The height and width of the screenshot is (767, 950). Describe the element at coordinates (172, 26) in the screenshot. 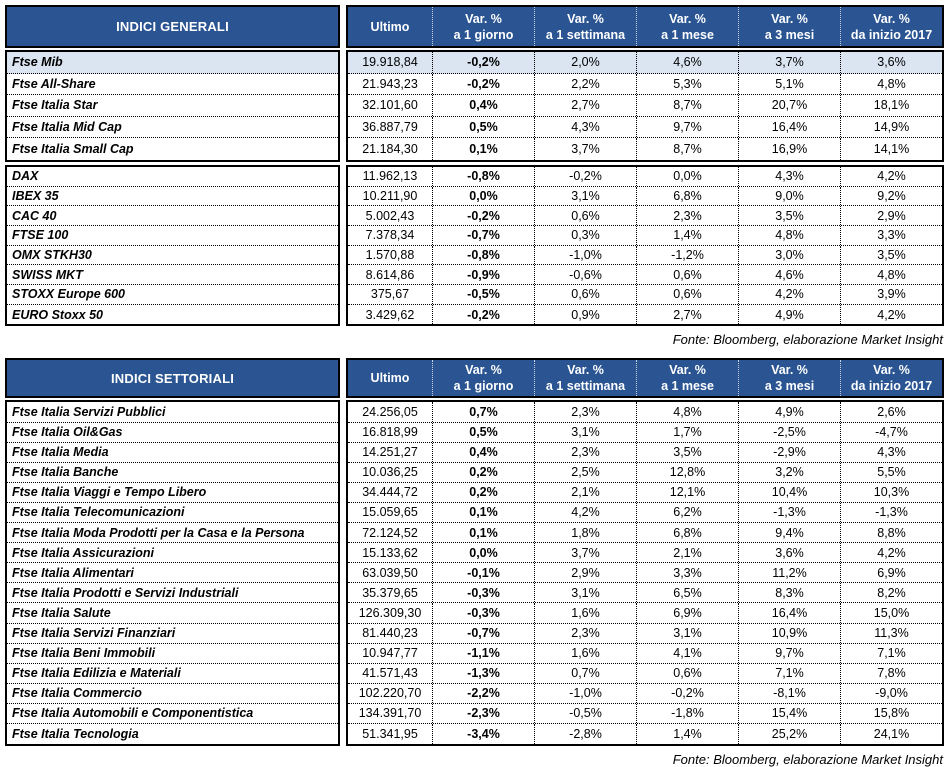

I see `table-title: INDICI GENERALI` at that location.